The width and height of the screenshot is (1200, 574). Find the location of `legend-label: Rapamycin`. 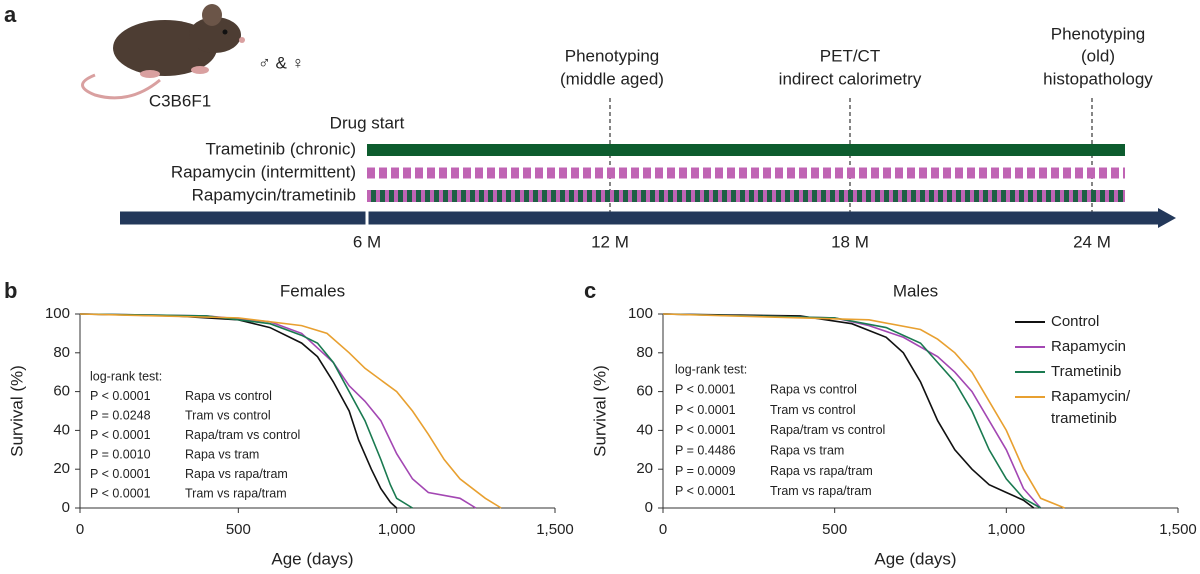

legend-label: Rapamycin is located at coordinates (1088, 346).